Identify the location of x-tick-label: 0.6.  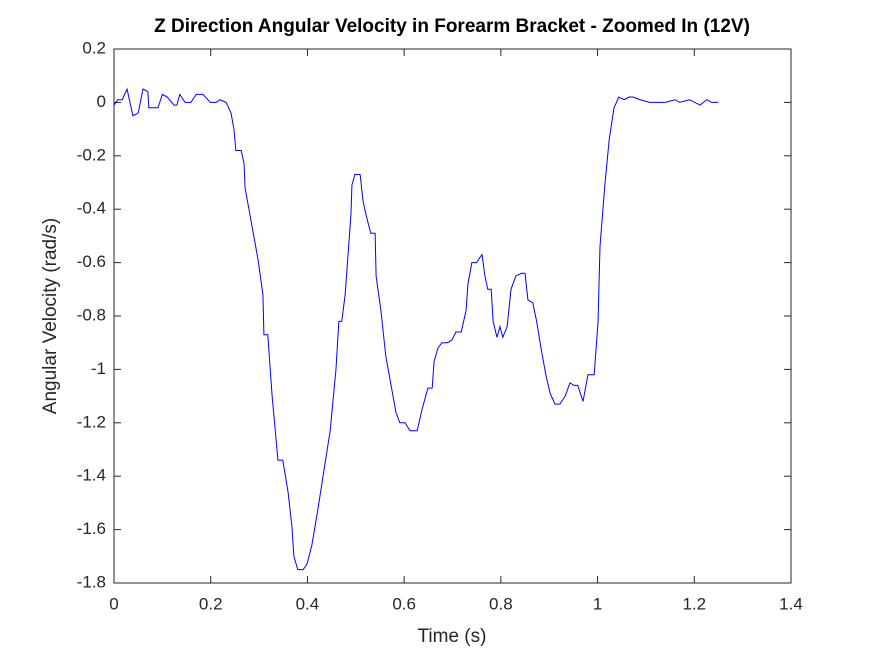
(404, 603).